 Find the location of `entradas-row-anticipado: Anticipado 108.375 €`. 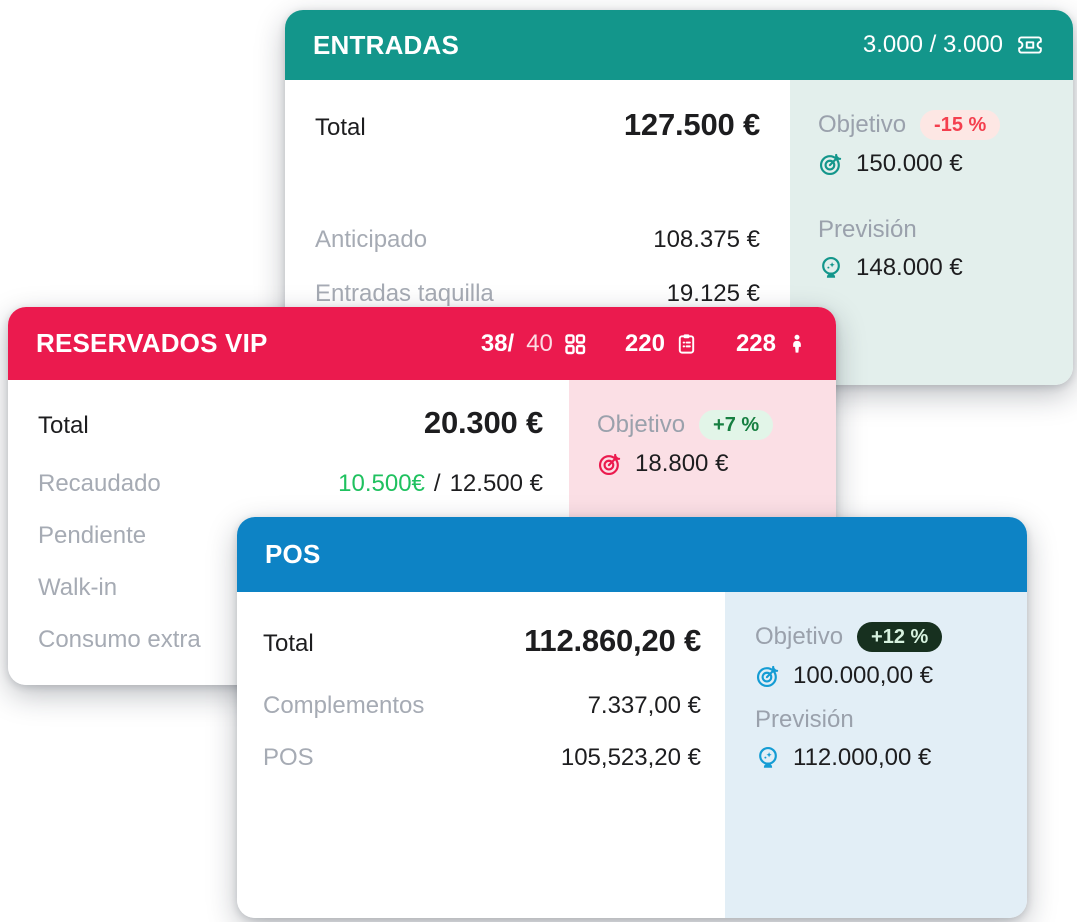

entradas-row-anticipado: Anticipado 108.375 € is located at coordinates (537, 240).